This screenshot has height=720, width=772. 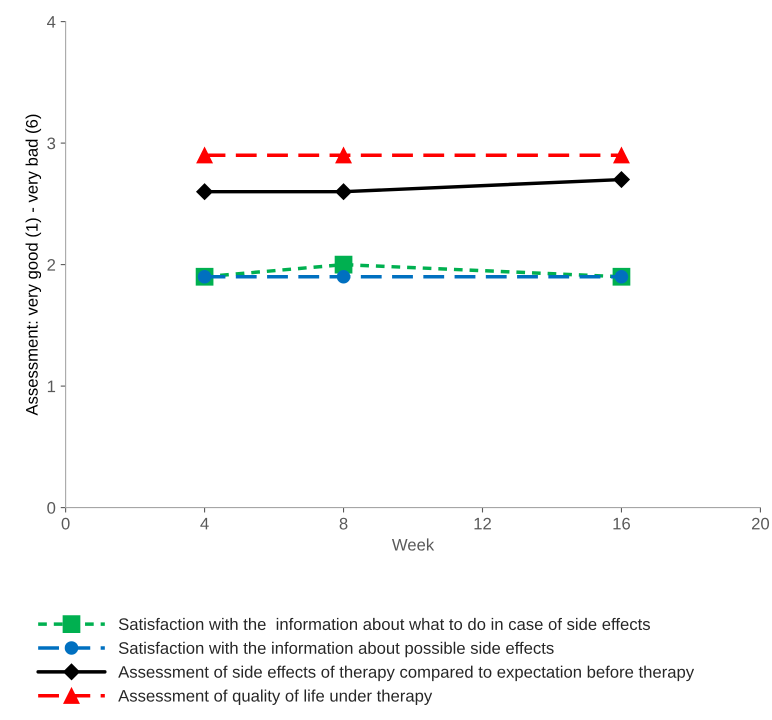 I want to click on y-tick-label: 1, so click(x=52, y=386).